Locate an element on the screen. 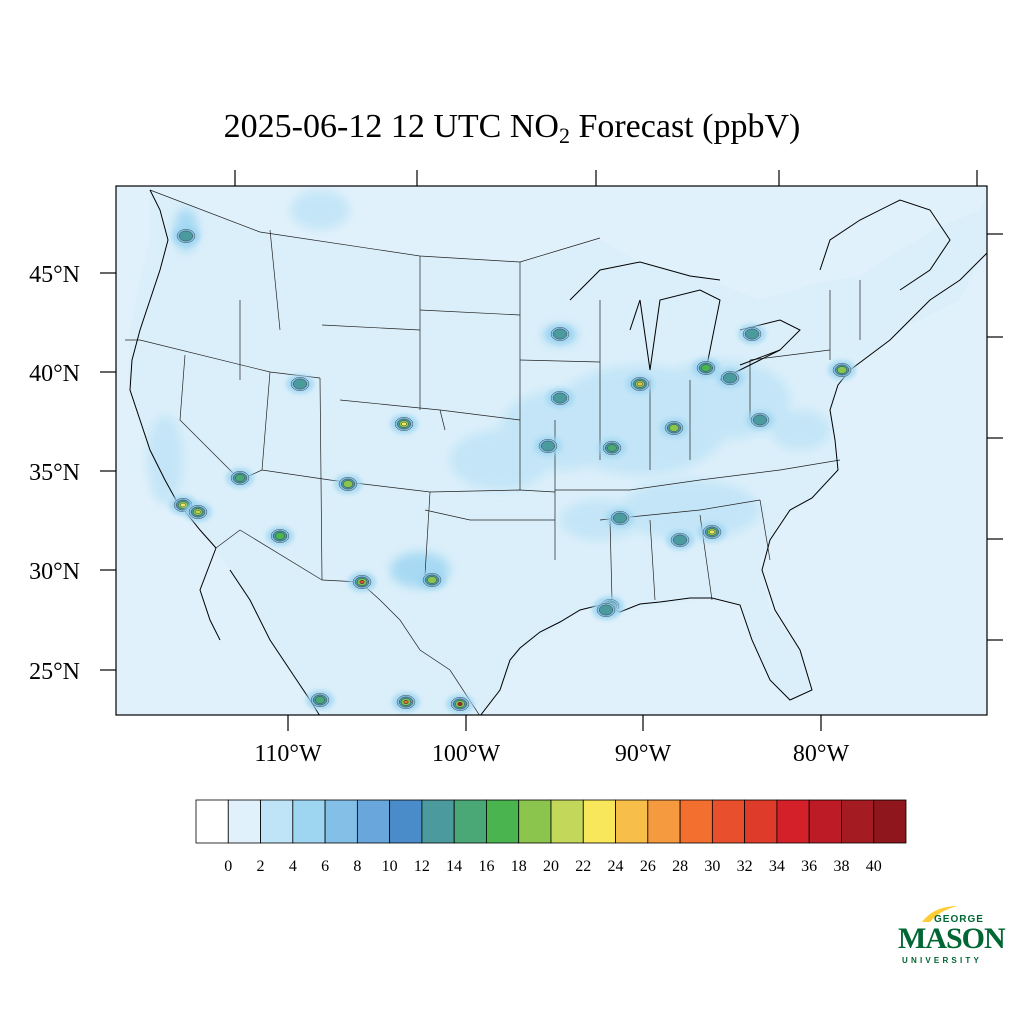 The width and height of the screenshot is (1024, 1024). lon-label: 90°W is located at coordinates (643, 754).